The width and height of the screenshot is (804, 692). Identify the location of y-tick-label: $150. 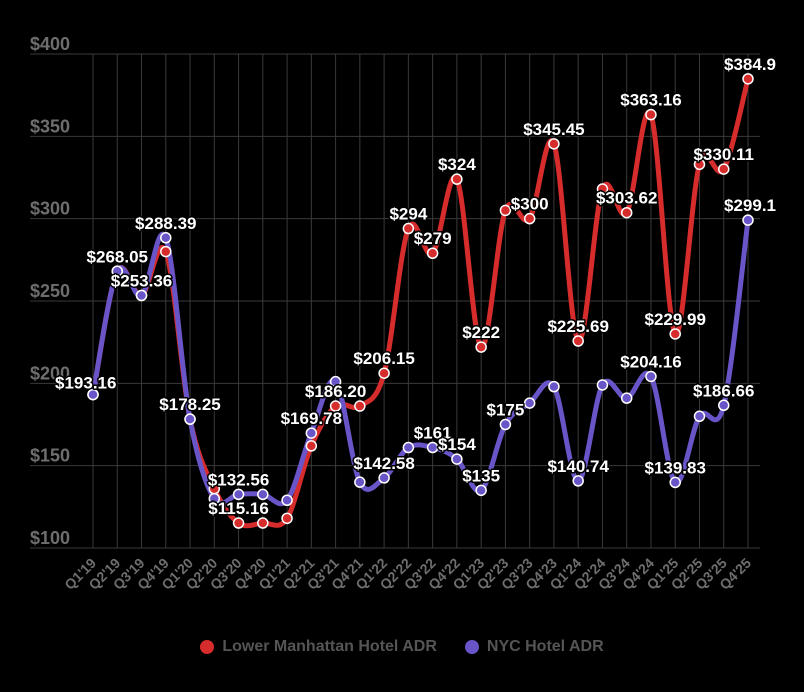
(50, 456).